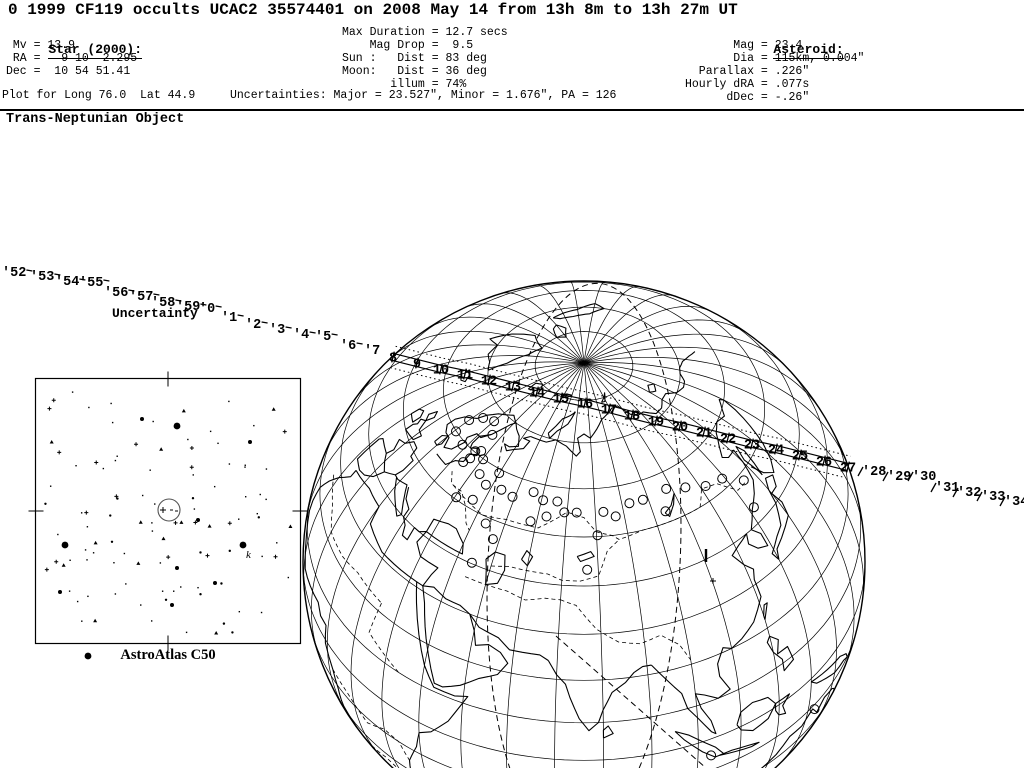 The width and height of the screenshot is (1024, 768). I want to click on coastline-newguinea, so click(829, 668).